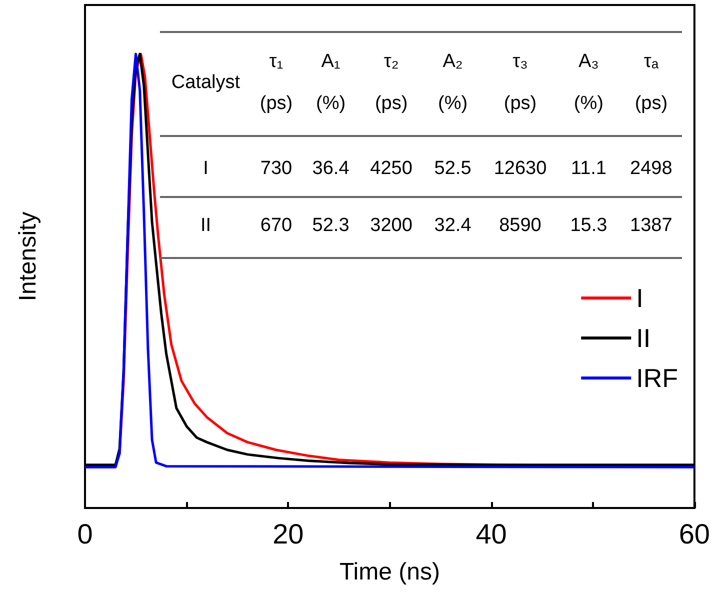 Image resolution: width=713 pixels, height=601 pixels. I want to click on x-tick-label: 60, so click(694, 534).